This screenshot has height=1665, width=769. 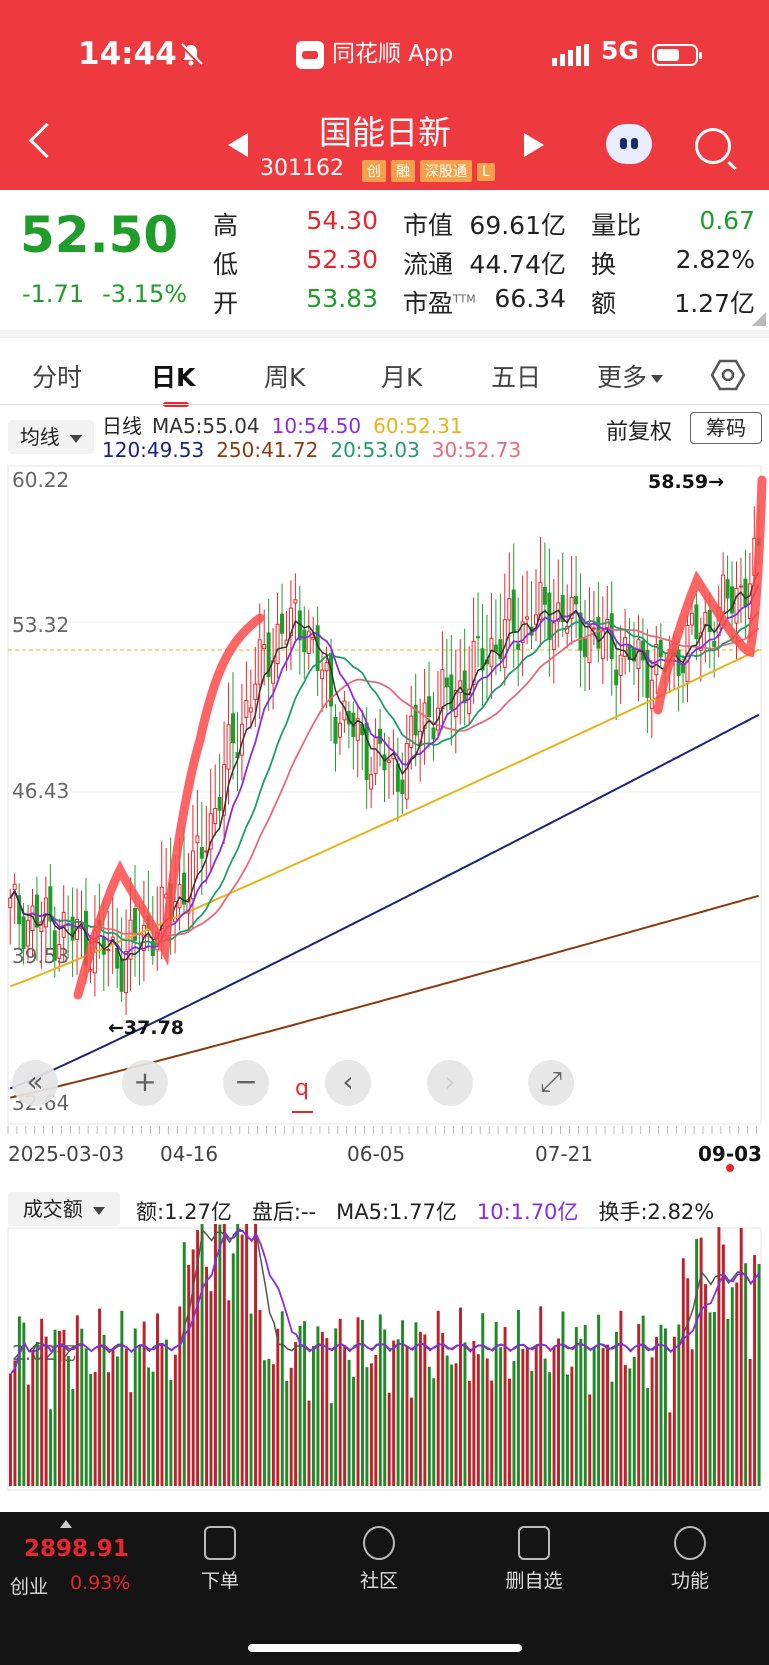 I want to click on scroll-start-button: «, so click(x=35, y=1083).